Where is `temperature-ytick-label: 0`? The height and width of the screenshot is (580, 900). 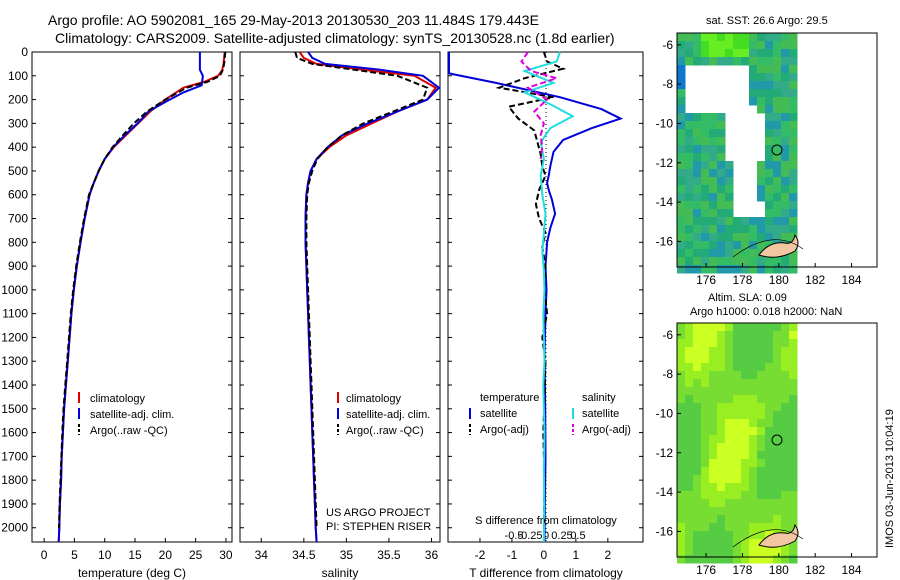
temperature-ytick-label: 0 is located at coordinates (24, 52).